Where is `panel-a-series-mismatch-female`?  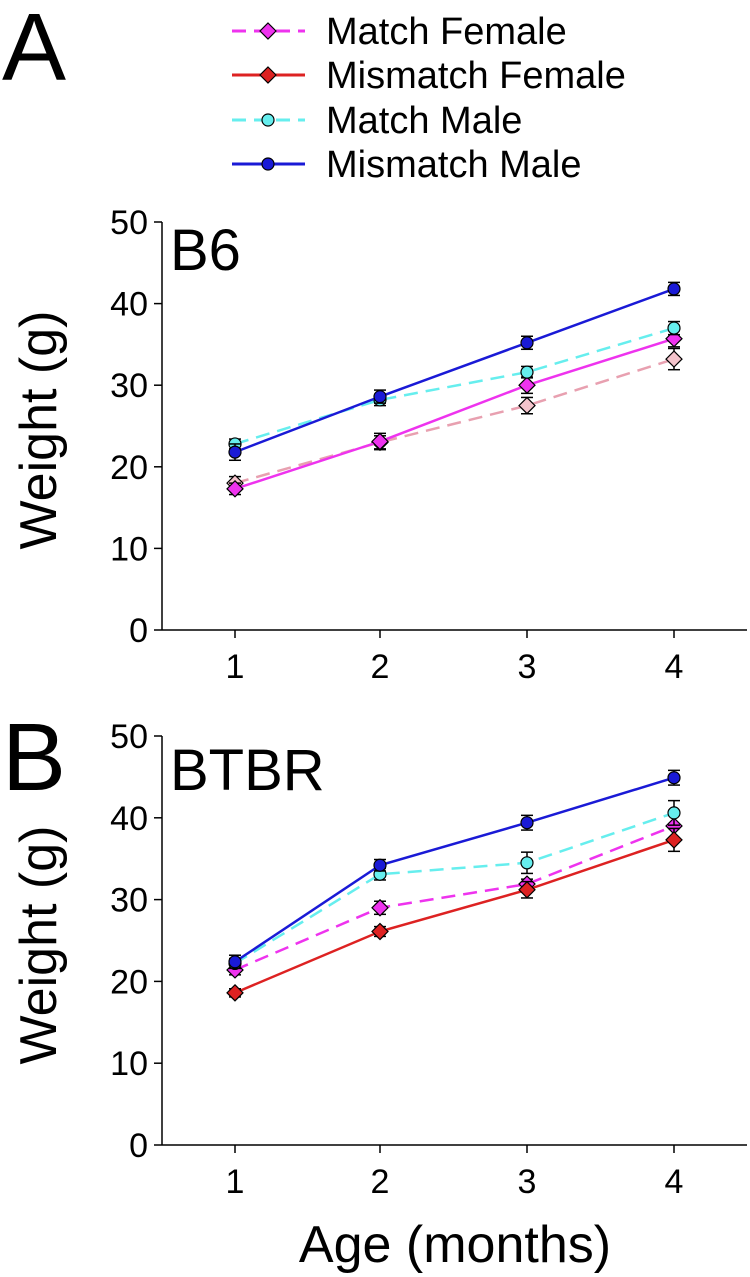 panel-a-series-mismatch-female is located at coordinates (454, 413).